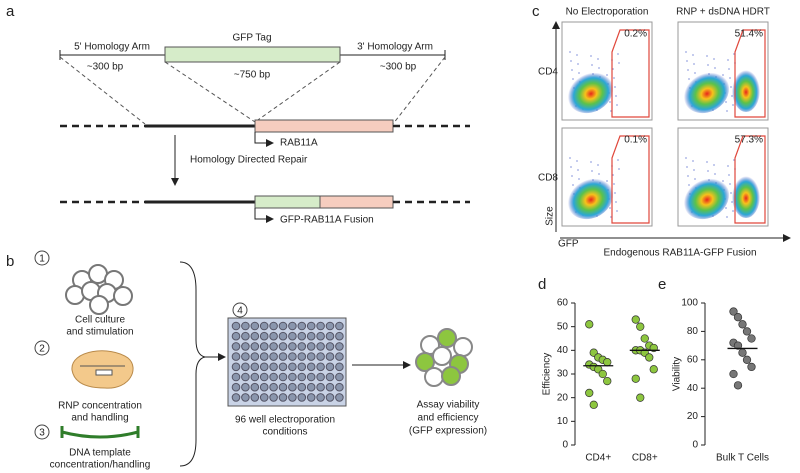 The image size is (800, 473). Describe the element at coordinates (10, 261) in the screenshot. I see `panel-label: b` at that location.